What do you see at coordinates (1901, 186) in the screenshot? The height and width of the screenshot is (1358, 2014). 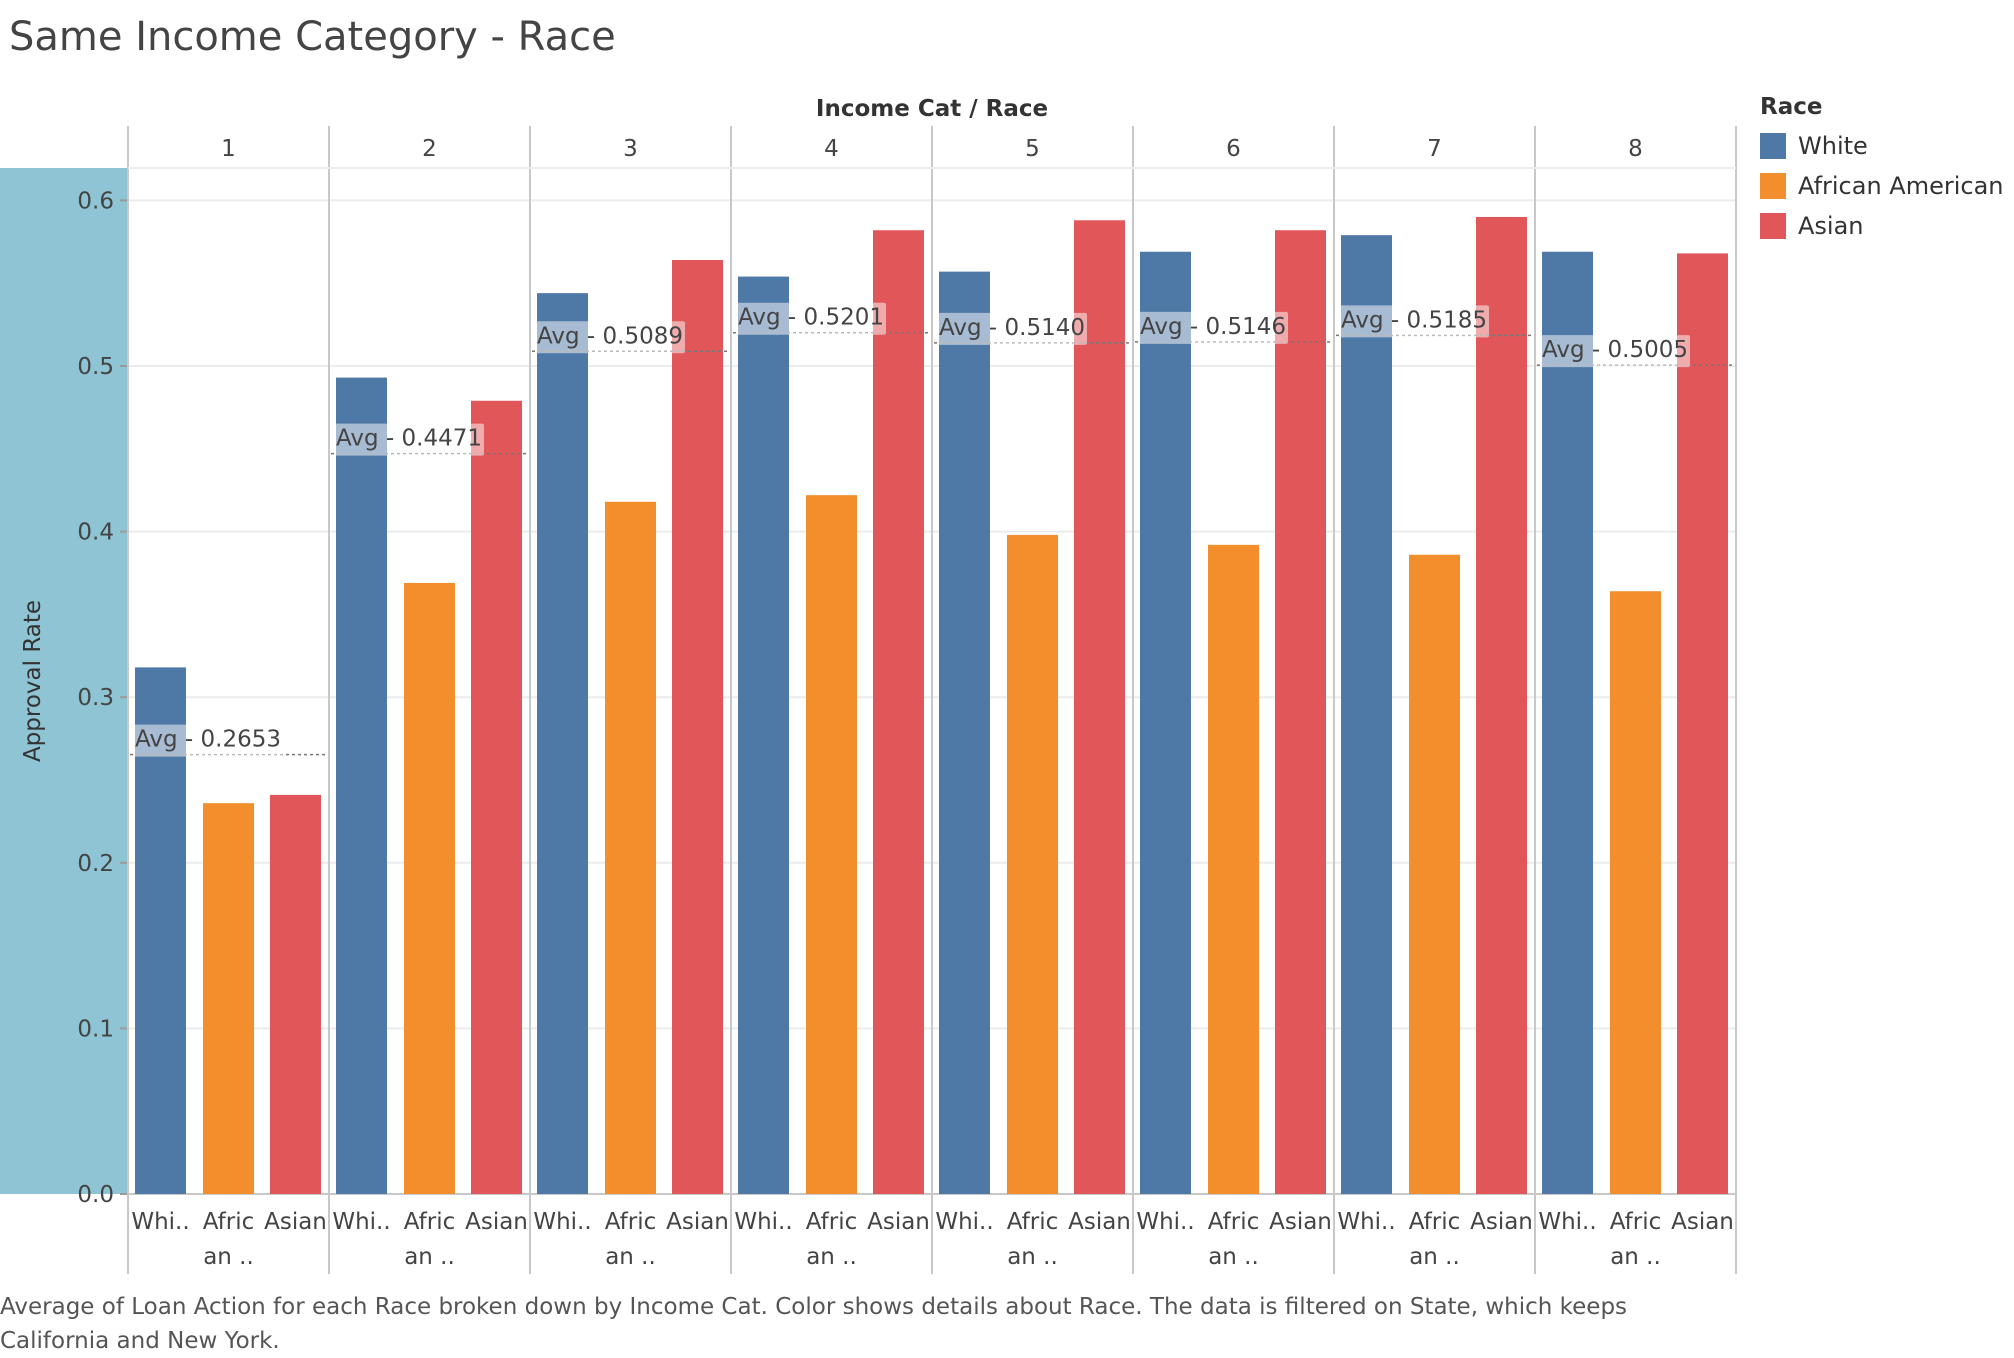 I see `legend-label: African American` at bounding box center [1901, 186].